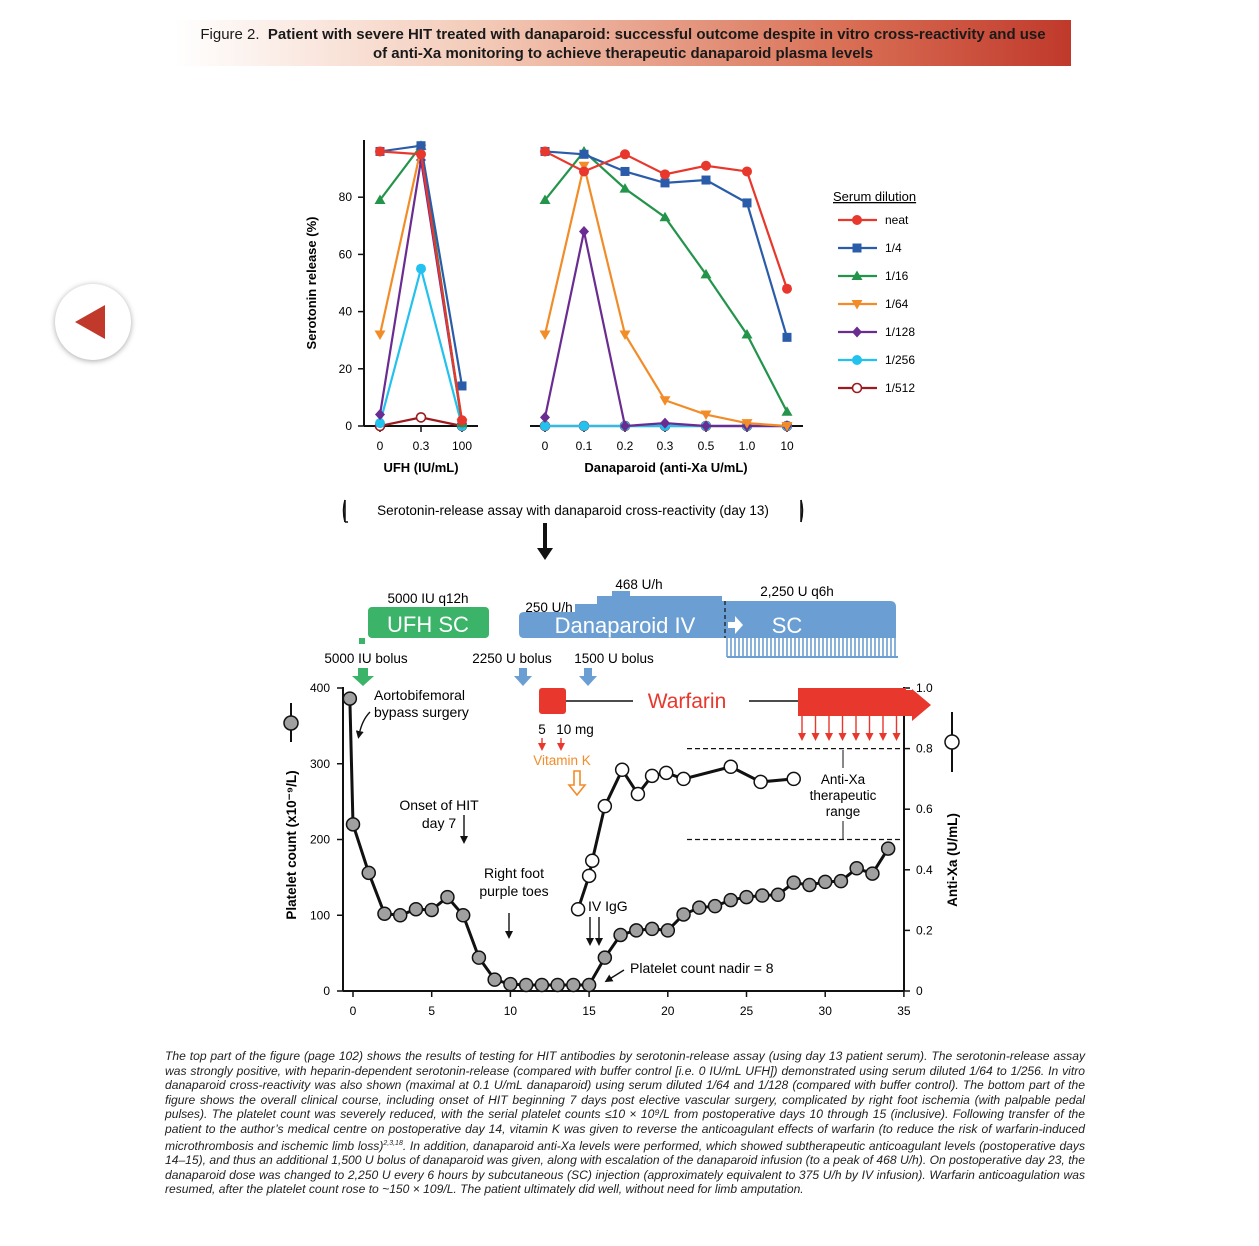  What do you see at coordinates (311, 283) in the screenshot?
I see `y-axis-label: Serotonin release (%)` at bounding box center [311, 283].